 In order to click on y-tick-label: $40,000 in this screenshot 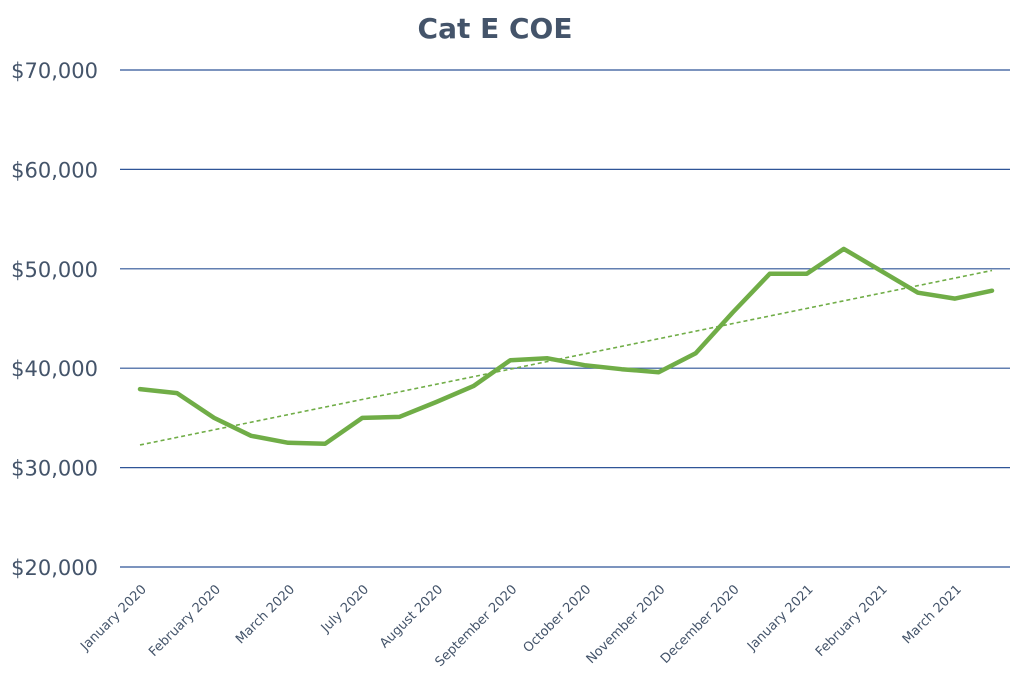, I will do `click(54, 369)`.